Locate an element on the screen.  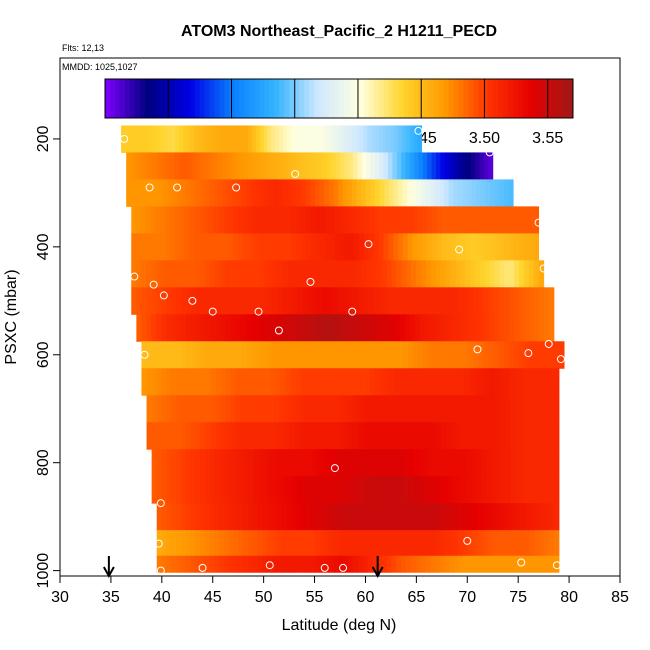
x-tick-label: 70 is located at coordinates (467, 597).